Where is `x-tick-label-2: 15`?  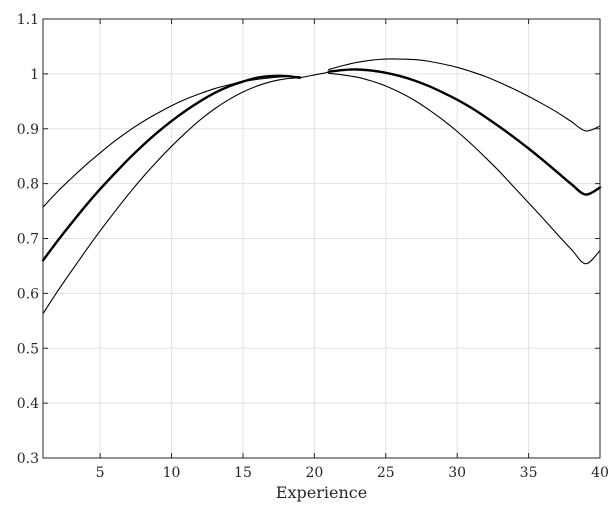 x-tick-label-2: 15 is located at coordinates (243, 473).